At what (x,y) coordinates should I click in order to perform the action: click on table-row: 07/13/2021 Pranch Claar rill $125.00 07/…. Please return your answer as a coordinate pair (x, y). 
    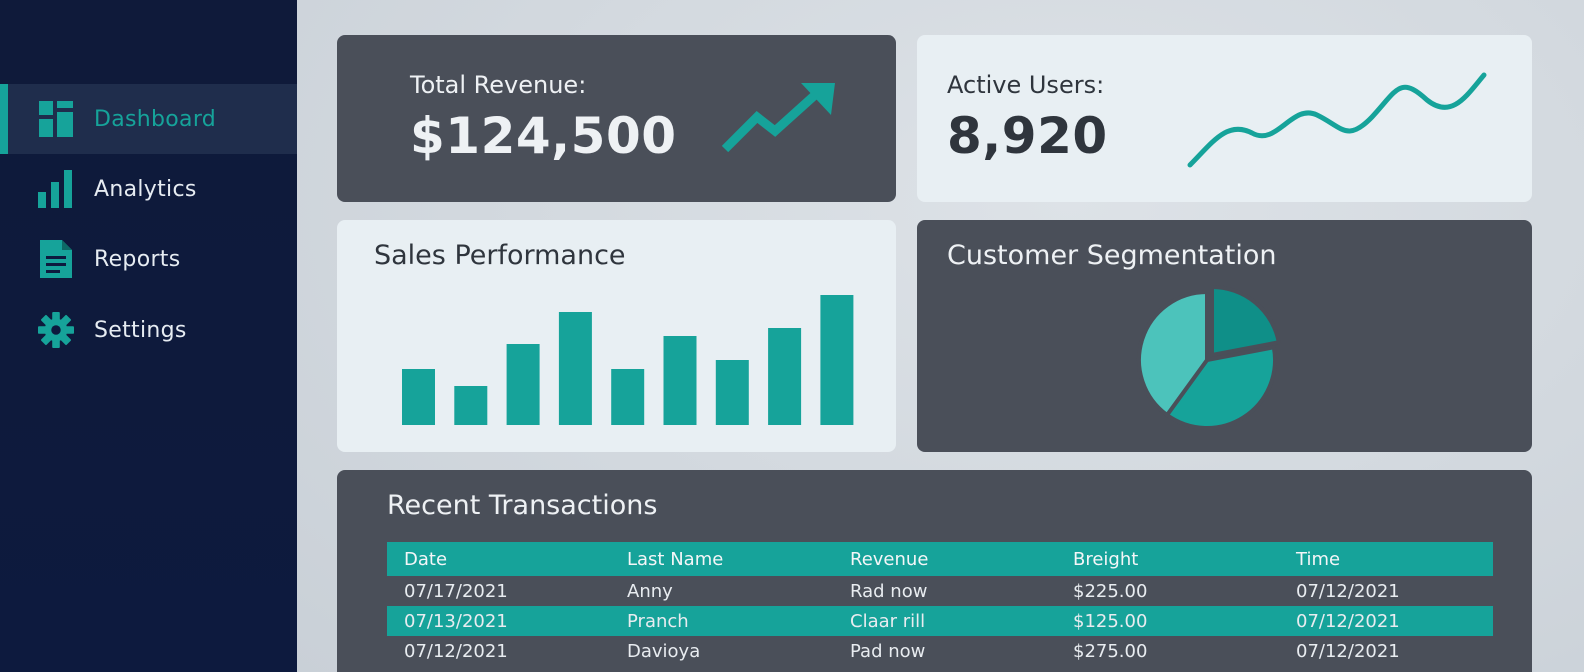
    Looking at the image, I should click on (940, 621).